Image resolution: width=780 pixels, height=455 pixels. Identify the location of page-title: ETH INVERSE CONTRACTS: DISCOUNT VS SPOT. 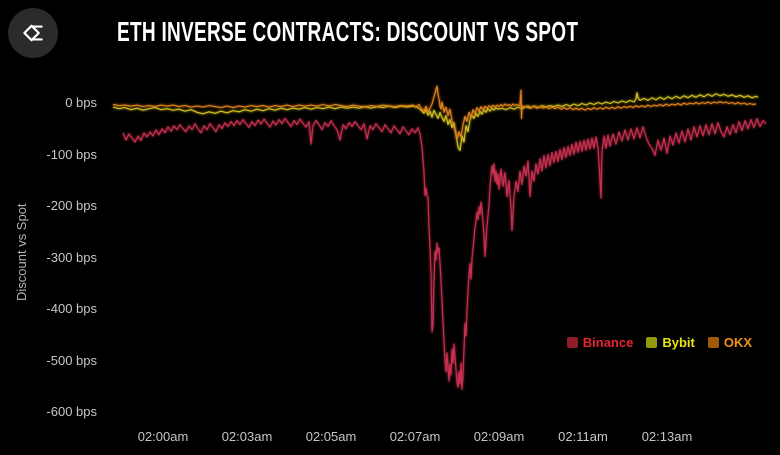
(348, 31).